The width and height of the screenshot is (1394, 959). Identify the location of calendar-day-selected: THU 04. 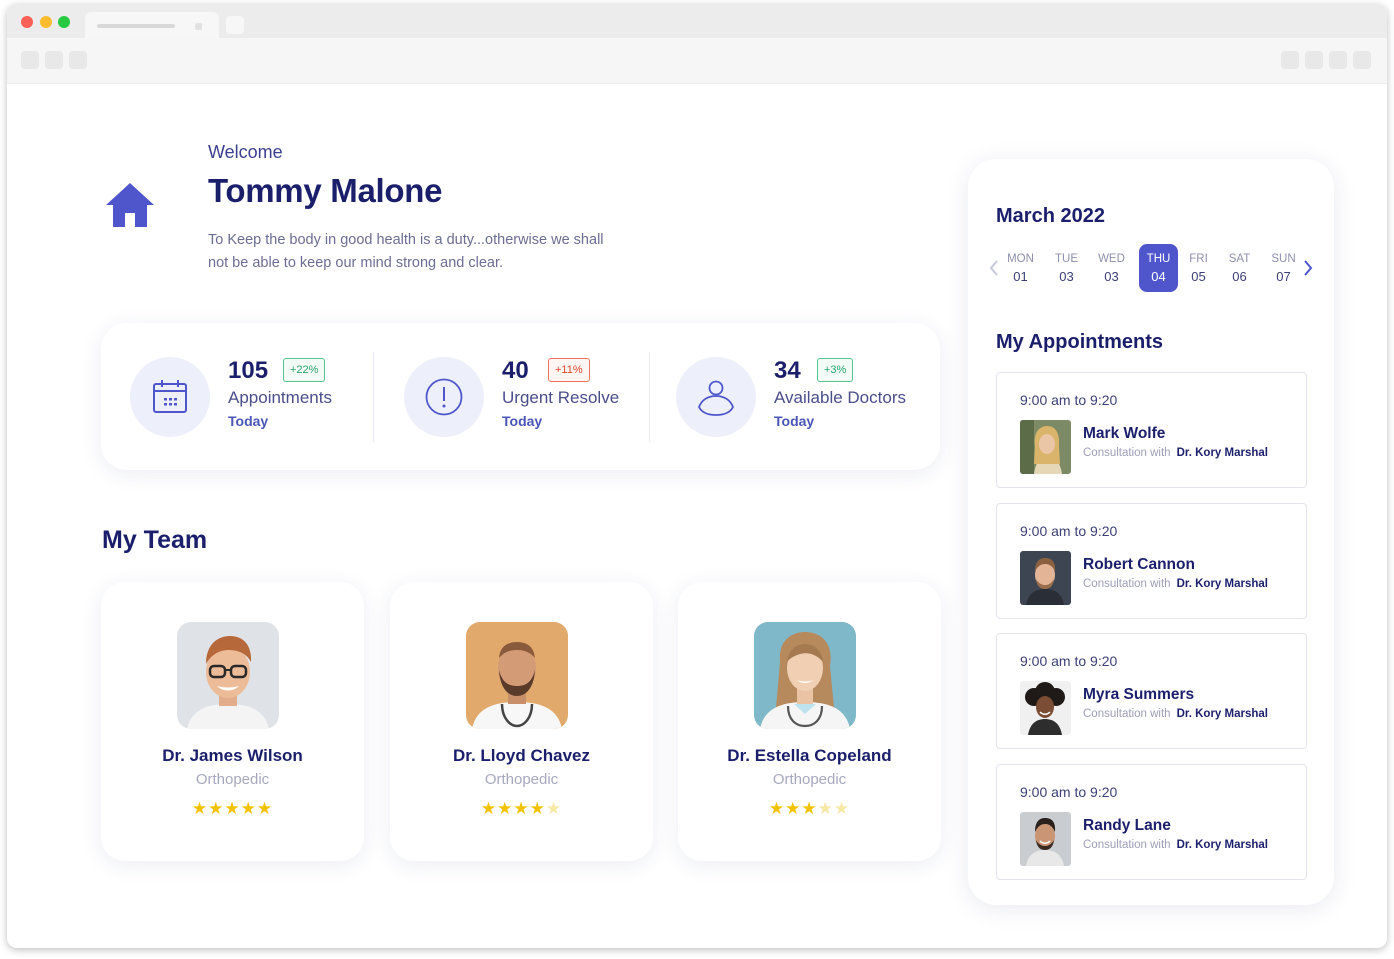
(1158, 268).